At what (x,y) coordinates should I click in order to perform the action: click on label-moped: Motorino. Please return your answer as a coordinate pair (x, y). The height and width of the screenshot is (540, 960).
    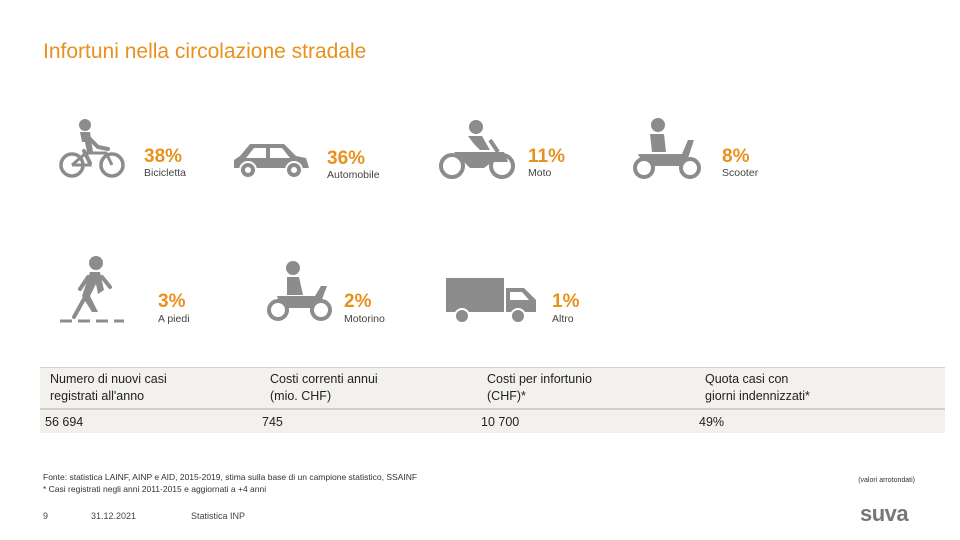
    Looking at the image, I should click on (364, 319).